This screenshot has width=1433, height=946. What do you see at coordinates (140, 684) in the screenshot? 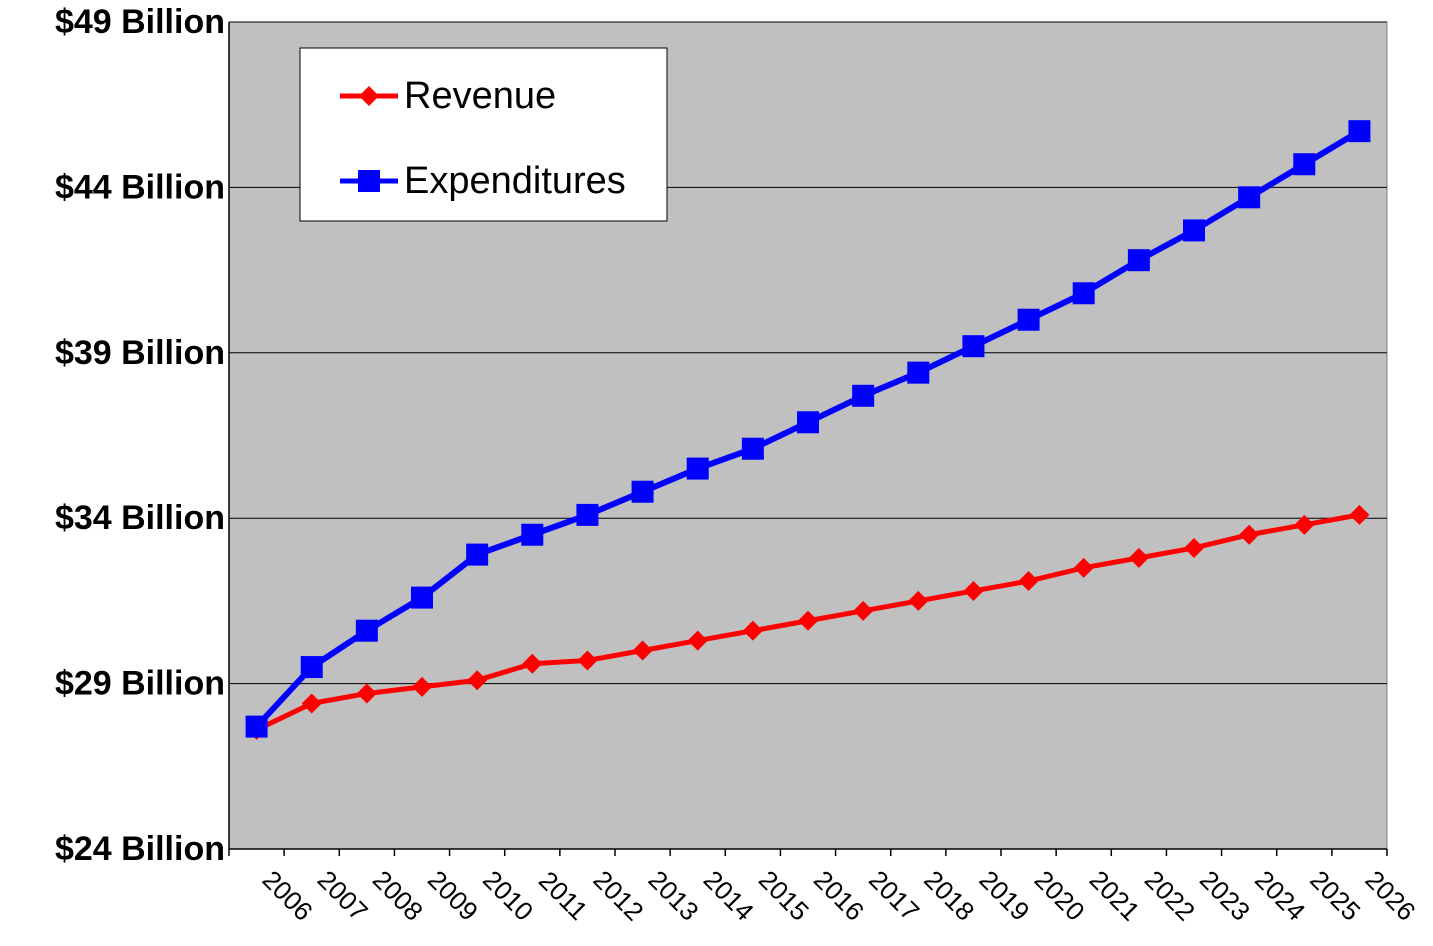
I see `y-tick-label: $29 Billion` at bounding box center [140, 684].